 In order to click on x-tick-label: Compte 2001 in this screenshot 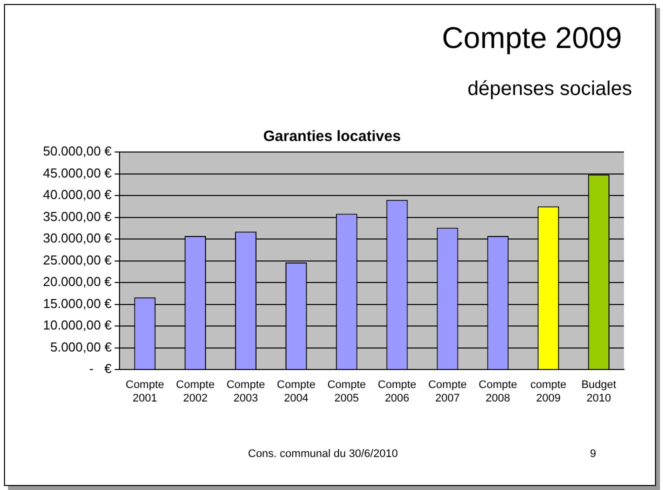, I will do `click(145, 391)`.